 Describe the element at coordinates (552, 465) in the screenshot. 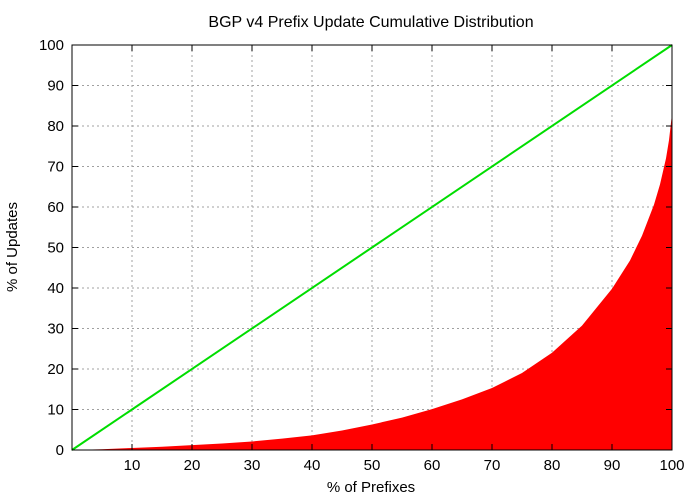

I see `x-tick-label: 80` at that location.